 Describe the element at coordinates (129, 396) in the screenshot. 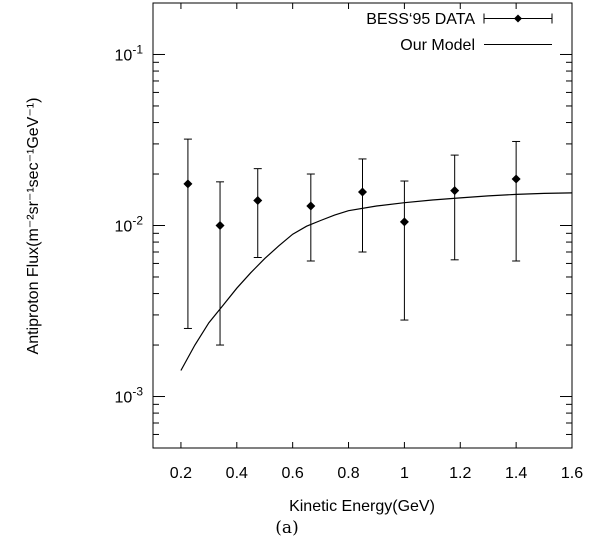

I see `y-tick-label: 10⁻³` at that location.